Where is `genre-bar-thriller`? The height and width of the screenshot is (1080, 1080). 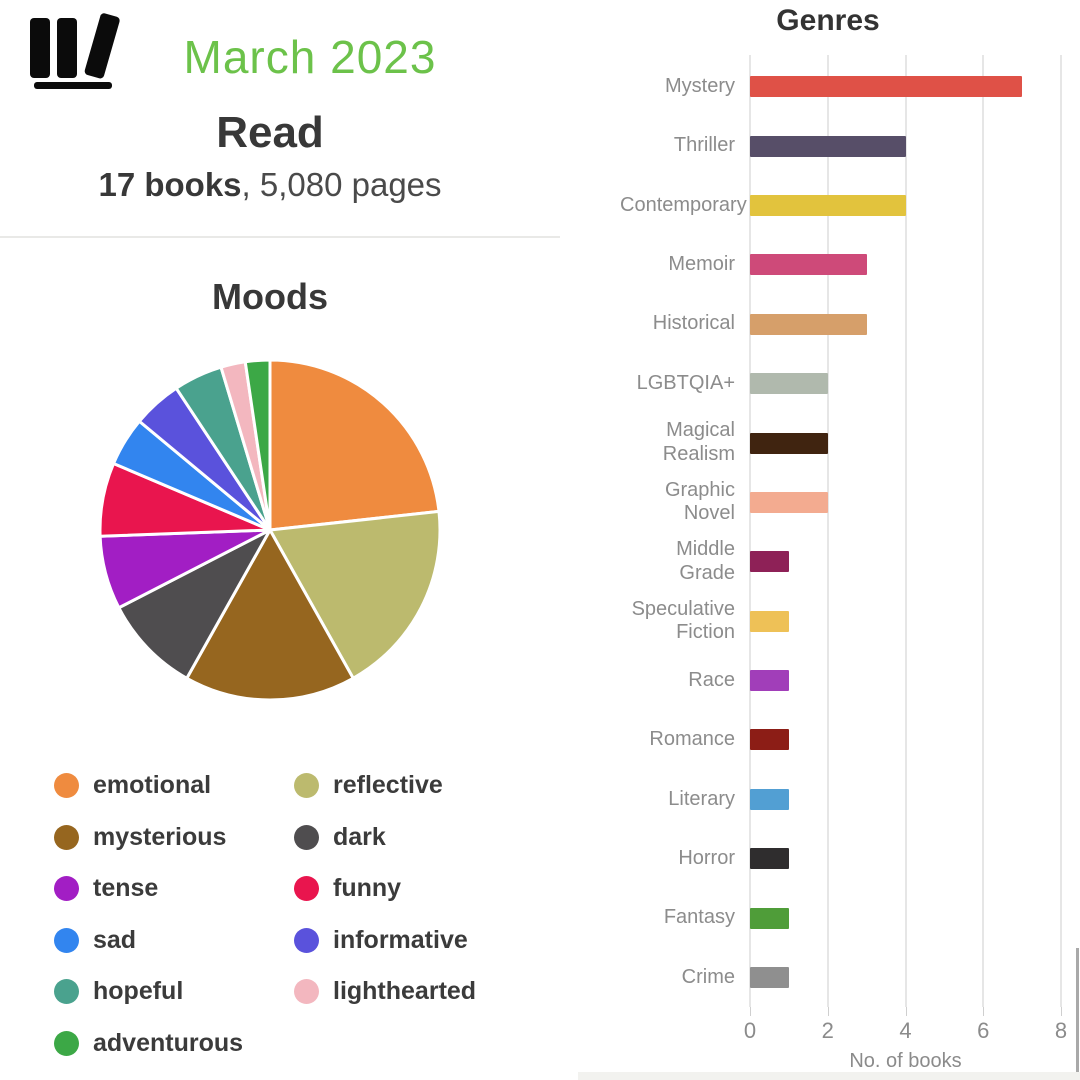 genre-bar-thriller is located at coordinates (828, 146).